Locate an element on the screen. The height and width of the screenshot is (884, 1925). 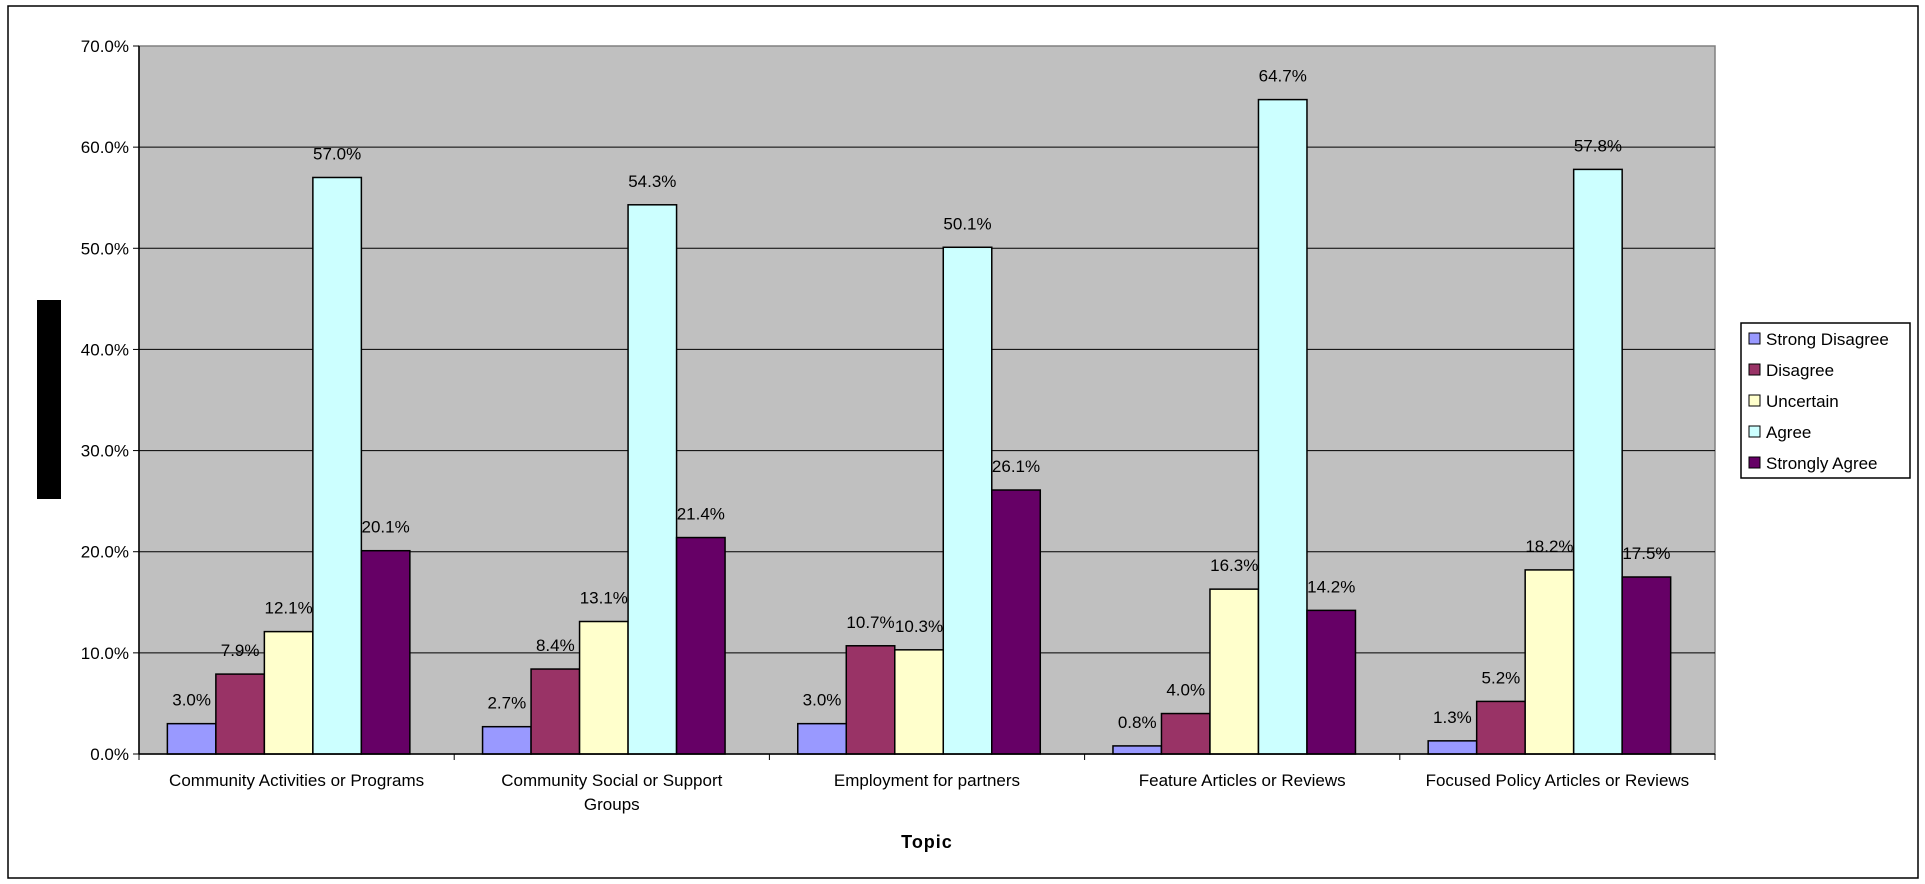
x-tick-label: Feature Articles or Reviews is located at coordinates (1242, 780).